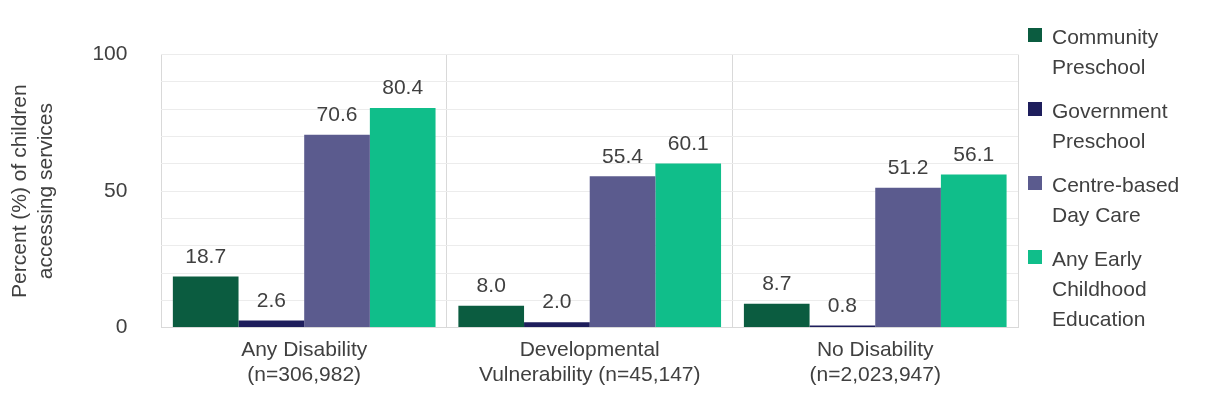 This screenshot has width=1210, height=407. Describe the element at coordinates (623, 155) in the screenshot. I see `data-label: 55.4` at that location.